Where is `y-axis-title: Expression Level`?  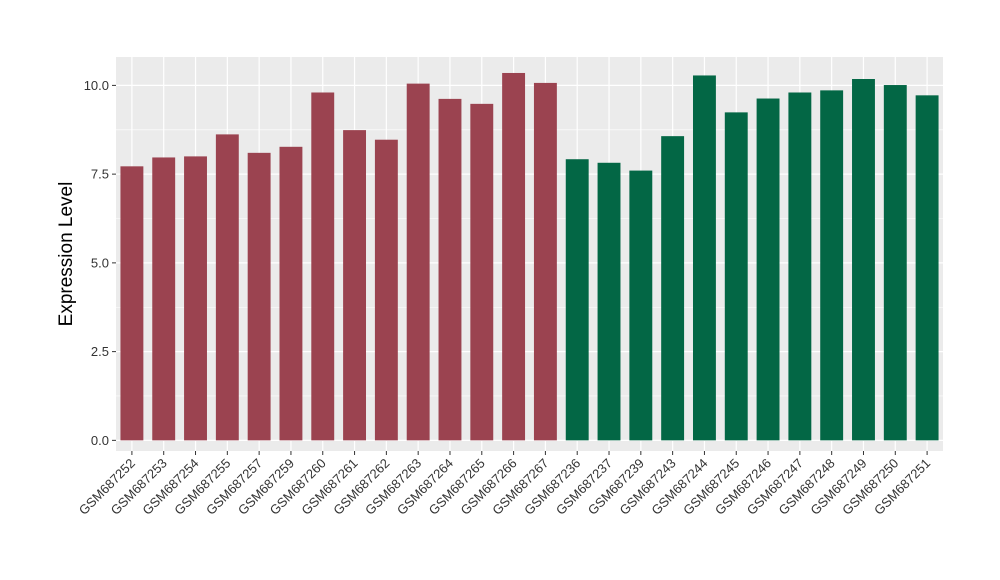 y-axis-title: Expression Level is located at coordinates (66, 254).